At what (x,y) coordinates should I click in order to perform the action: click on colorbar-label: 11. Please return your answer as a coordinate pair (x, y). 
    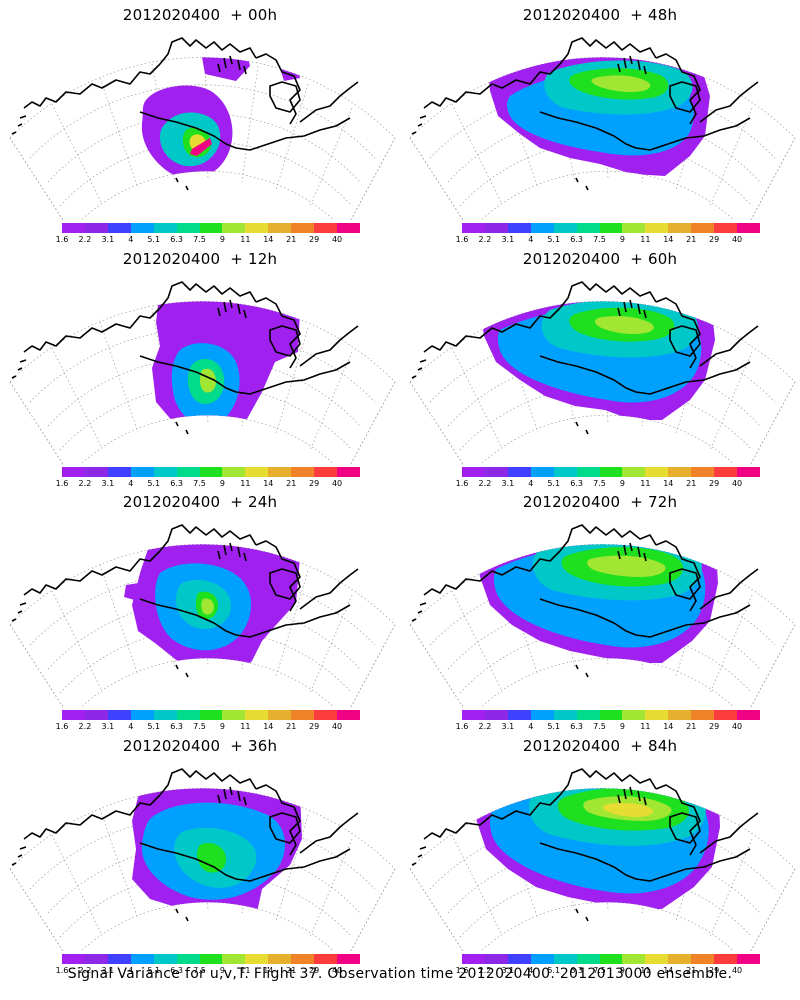
    Looking at the image, I should click on (245, 483).